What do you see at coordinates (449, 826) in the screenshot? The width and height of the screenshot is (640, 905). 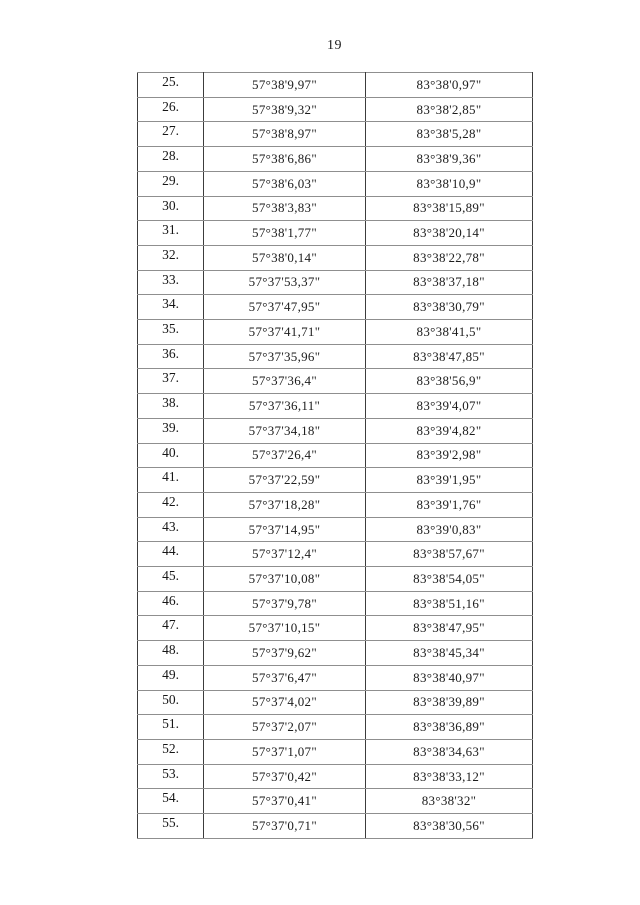 I see `longitude-cell: 83°38'30,56"` at bounding box center [449, 826].